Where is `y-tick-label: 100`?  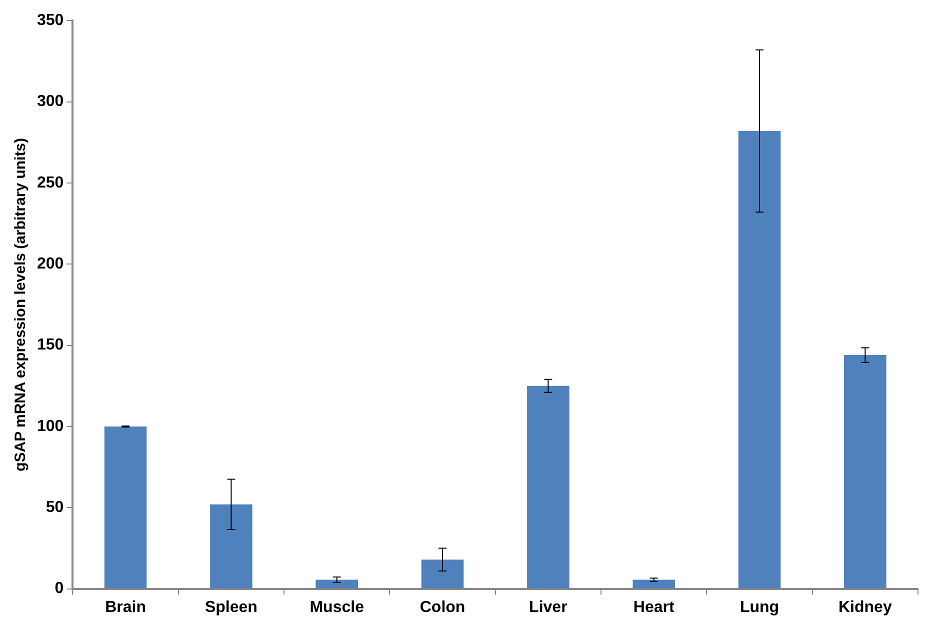 y-tick-label: 100 is located at coordinates (50, 426).